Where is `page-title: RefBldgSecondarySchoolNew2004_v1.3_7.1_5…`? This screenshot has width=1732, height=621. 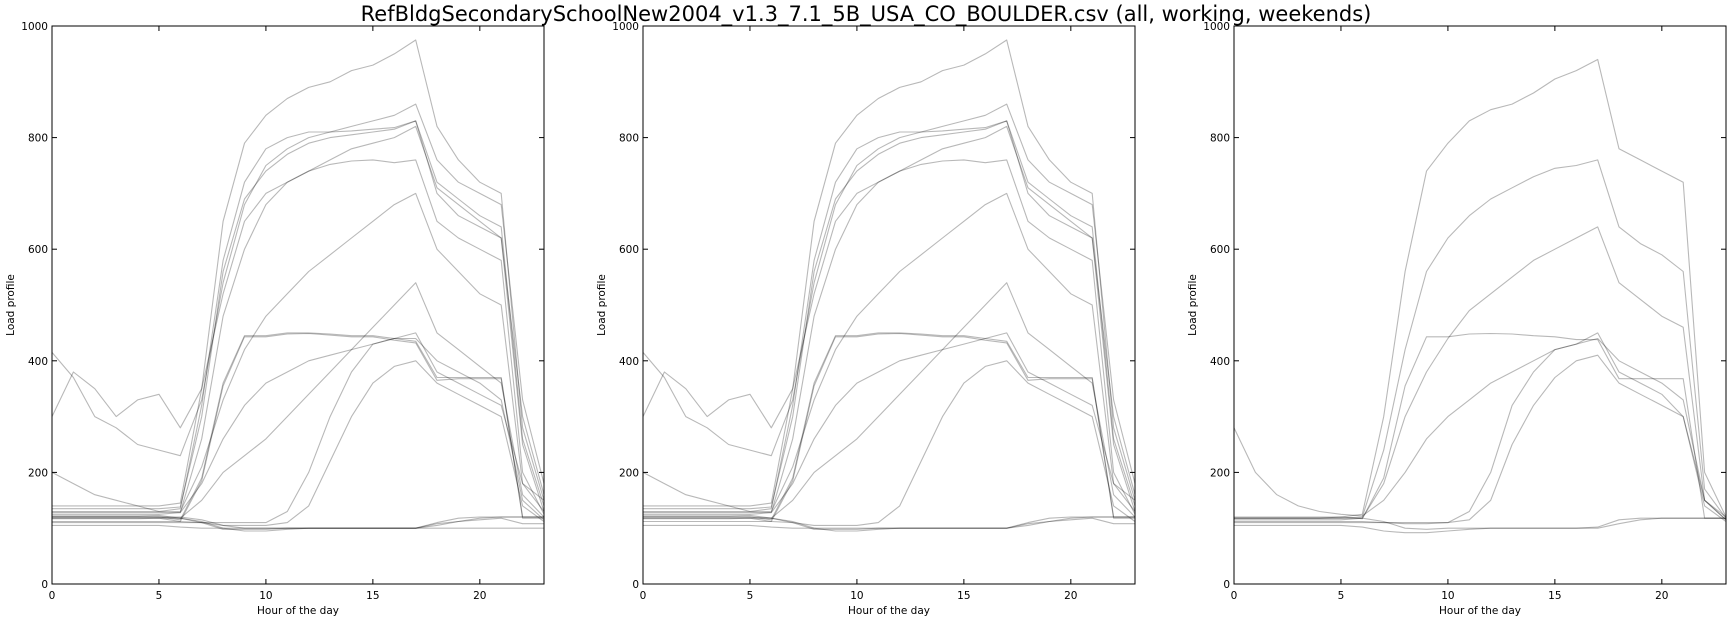
page-title: RefBldgSecondarySchoolNew2004_v1.3_7.1_5… is located at coordinates (866, 14).